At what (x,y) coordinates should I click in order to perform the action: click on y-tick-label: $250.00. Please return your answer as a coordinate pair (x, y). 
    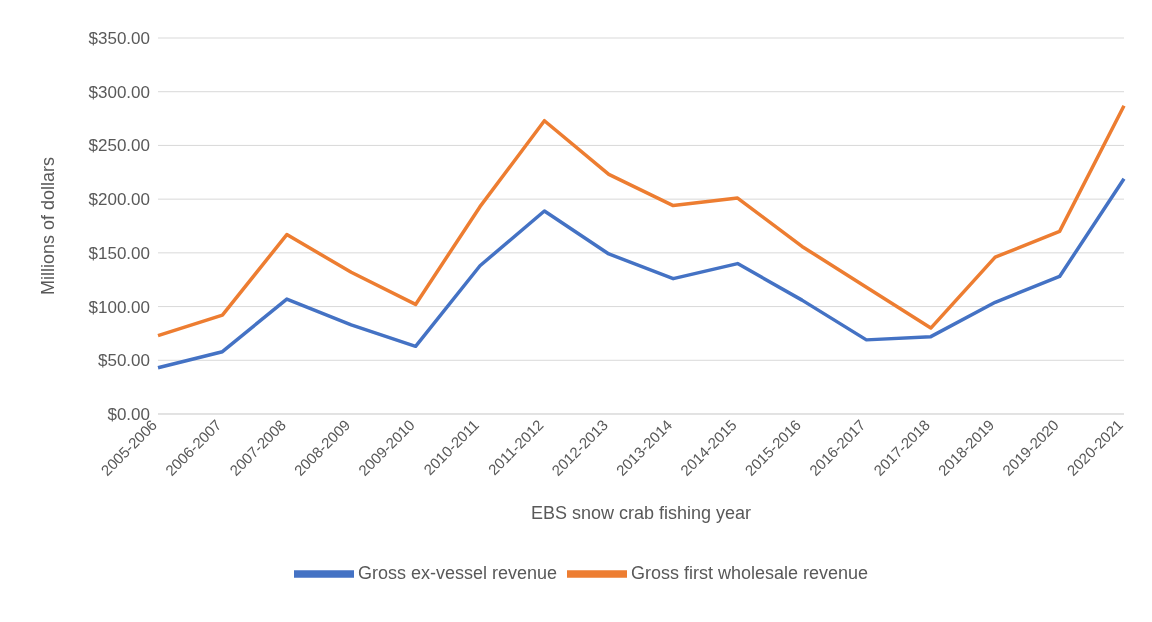
    Looking at the image, I should click on (119, 146).